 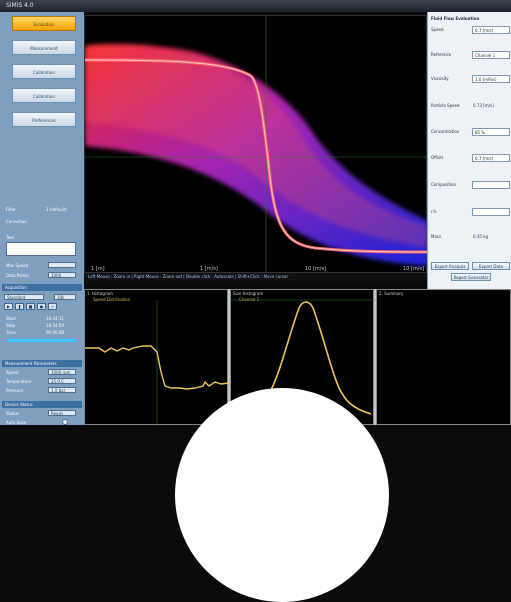 What do you see at coordinates (16, 422) in the screenshot?
I see `auto-save-label: Auto Save` at bounding box center [16, 422].